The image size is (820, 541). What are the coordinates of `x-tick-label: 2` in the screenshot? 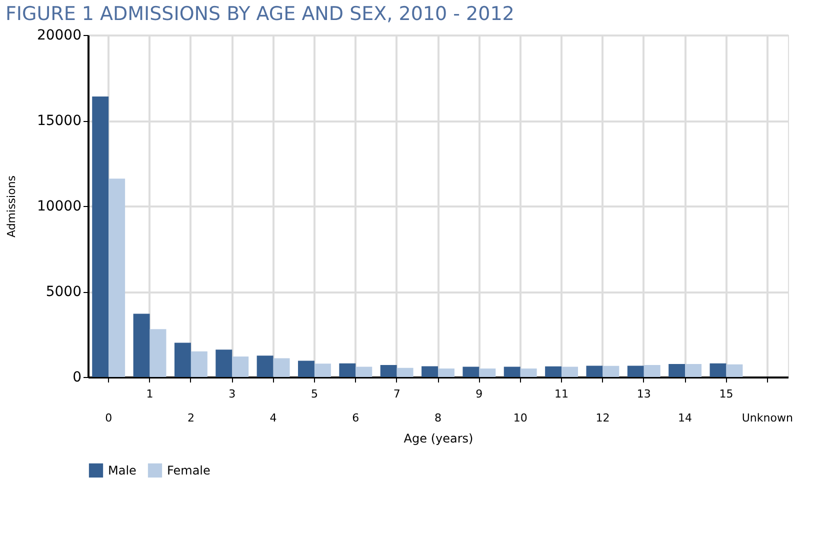 It's located at (190, 418).